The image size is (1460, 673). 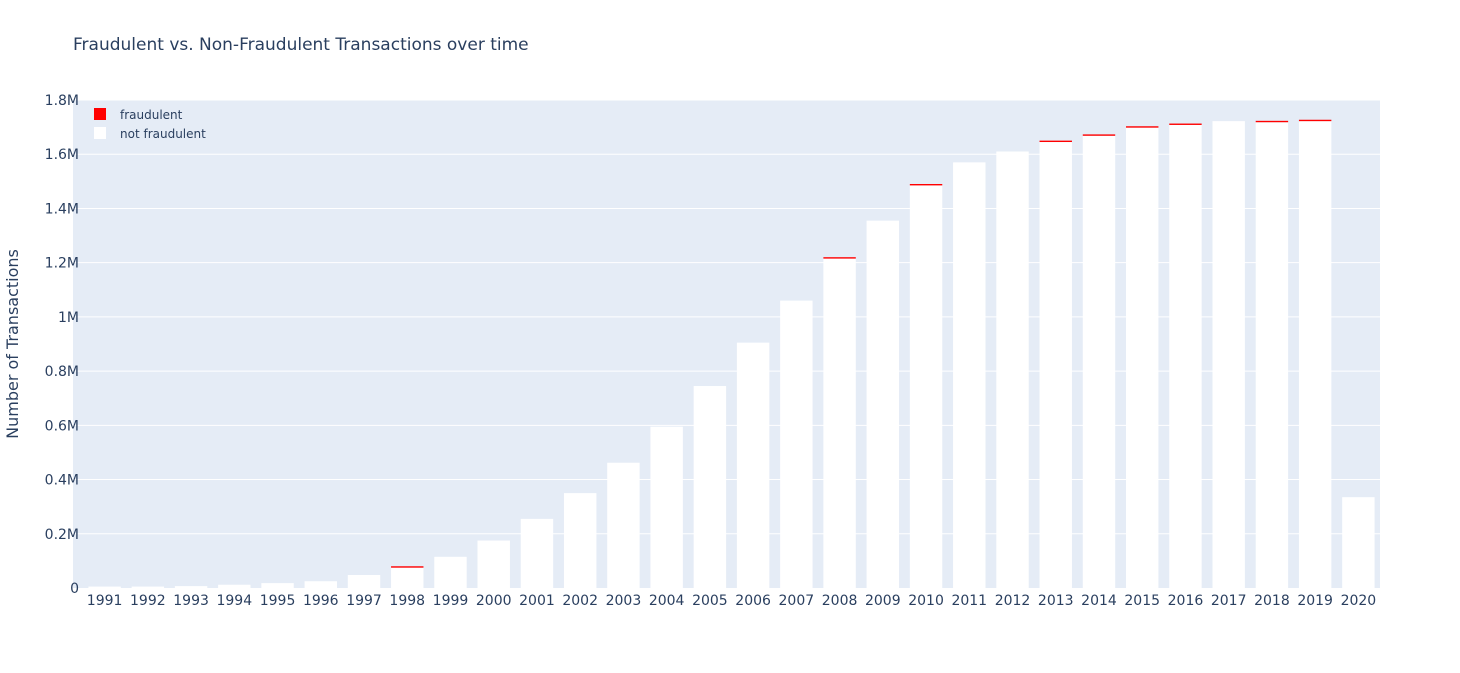 I want to click on x-tick-label: 1992, so click(x=148, y=601).